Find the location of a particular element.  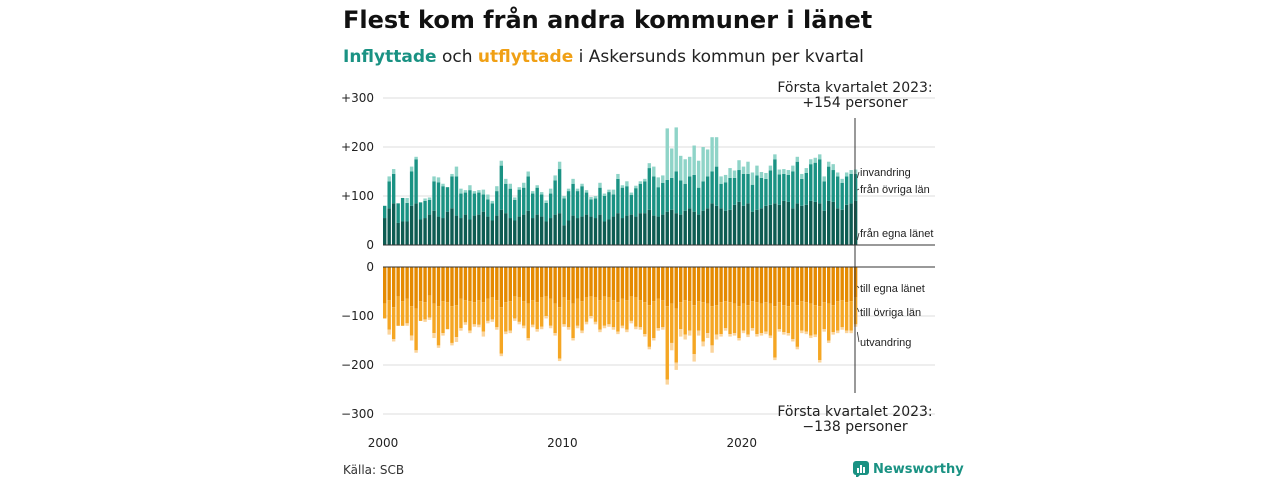

x-tick-label: 2010 is located at coordinates (562, 443).